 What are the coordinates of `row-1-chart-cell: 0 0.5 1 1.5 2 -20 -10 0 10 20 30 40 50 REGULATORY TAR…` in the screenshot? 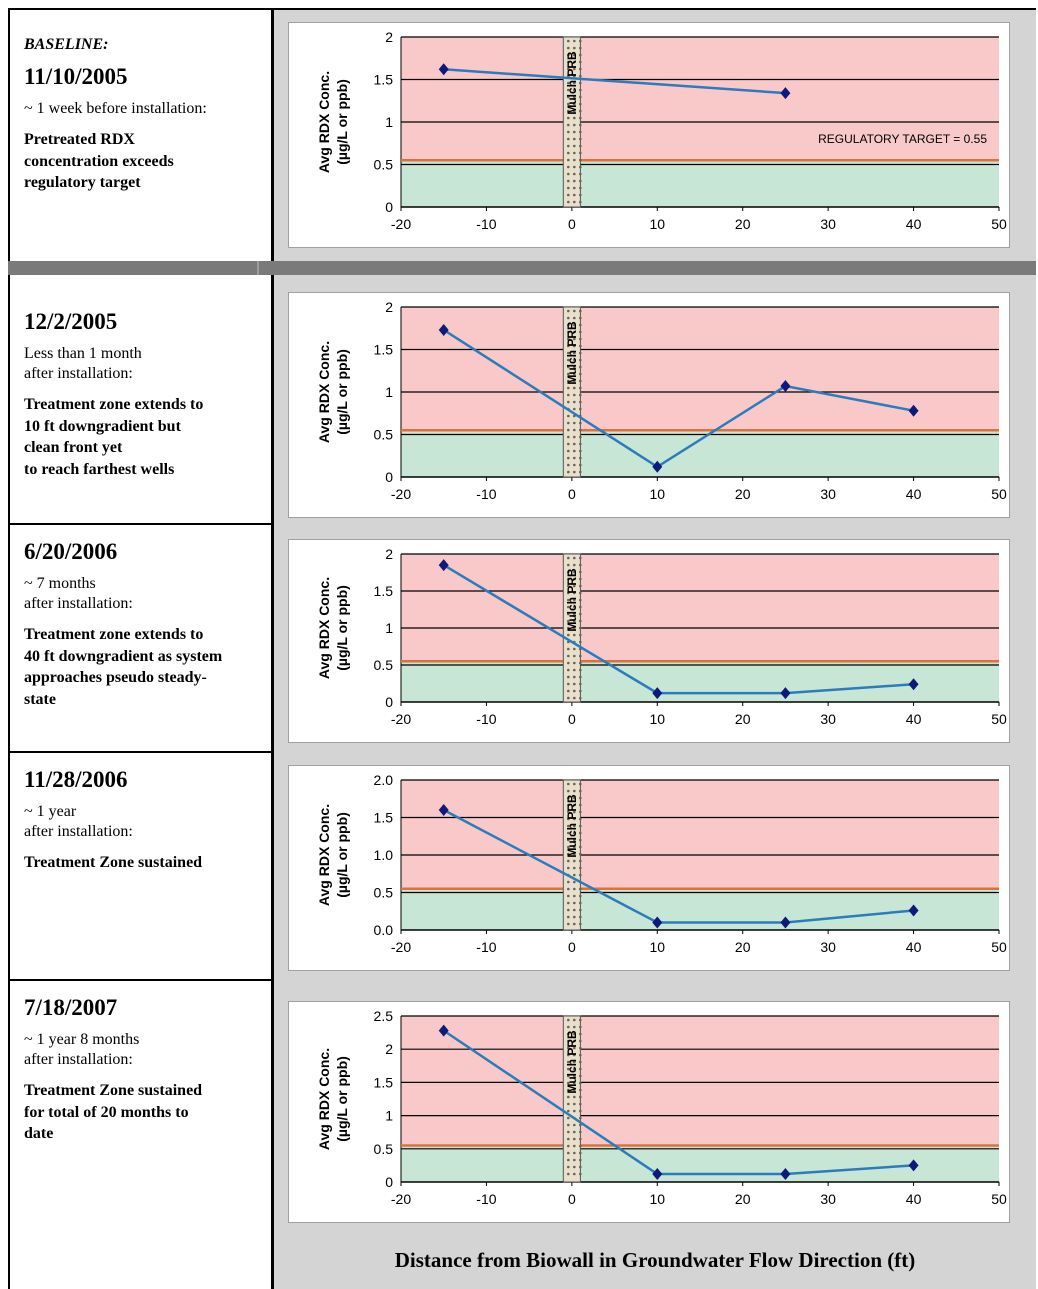 It's located at (655, 135).